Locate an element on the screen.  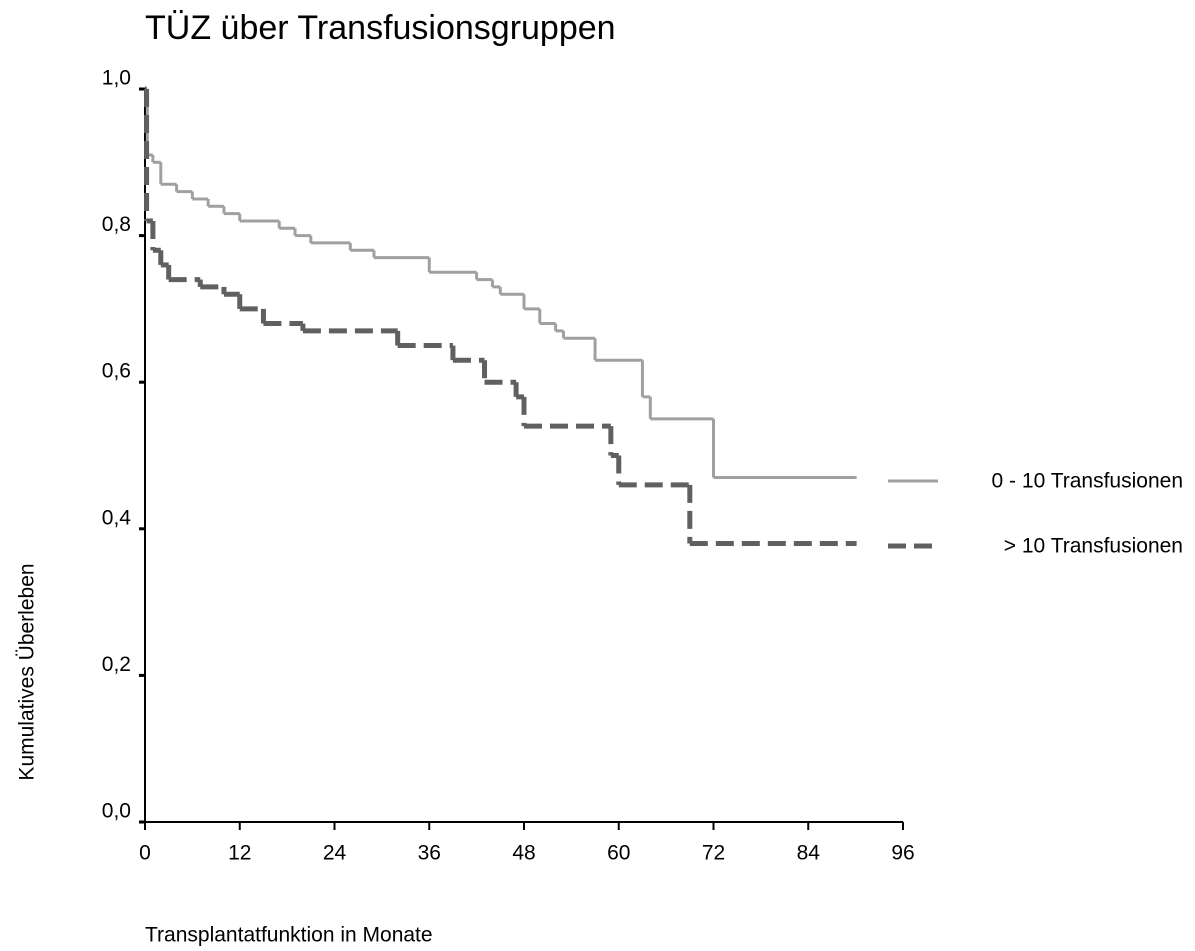
y-tick-label: 1,0 is located at coordinates (116, 78).